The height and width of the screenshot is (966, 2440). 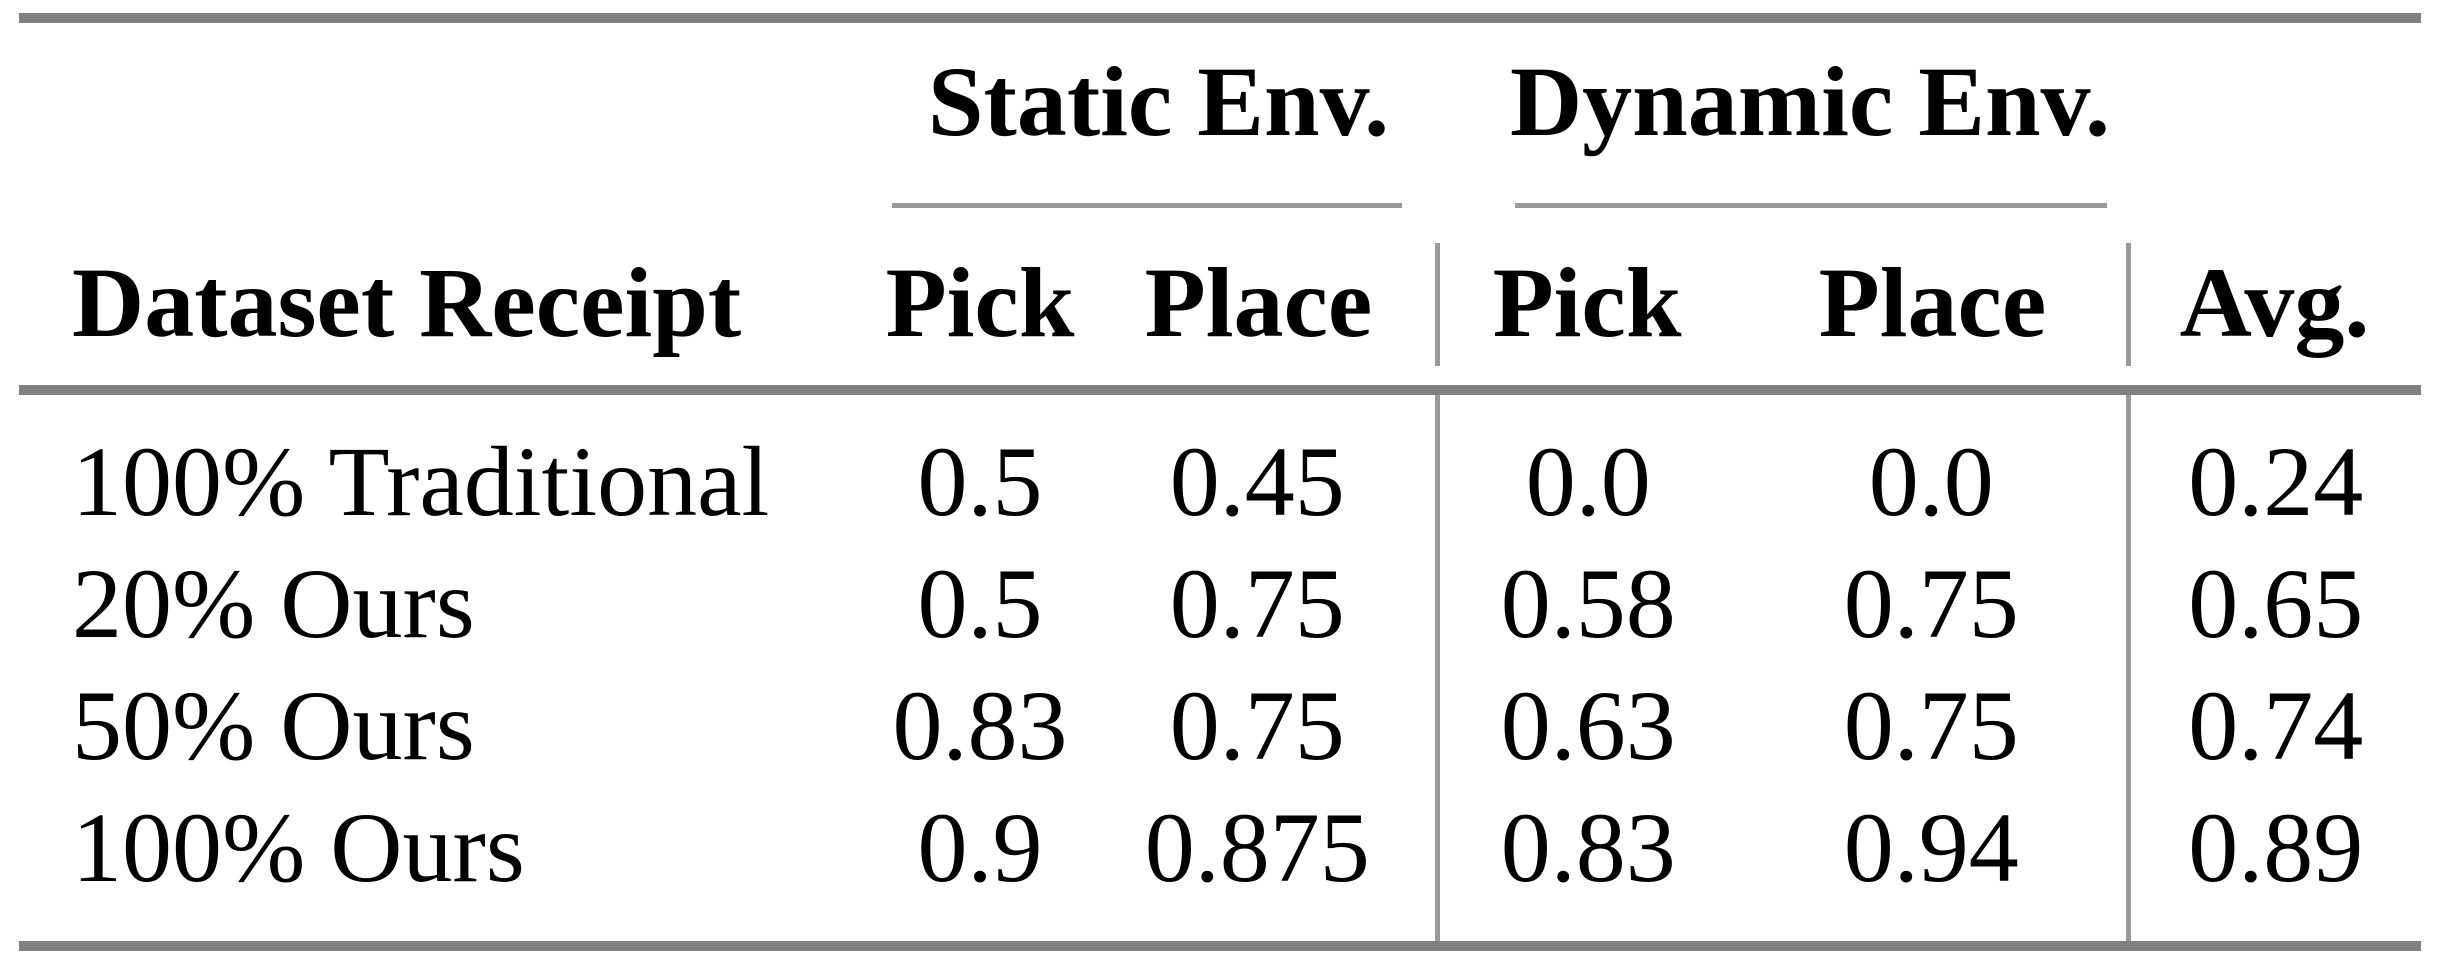 I want to click on cell-avg: 0.74, so click(x=2276, y=725).